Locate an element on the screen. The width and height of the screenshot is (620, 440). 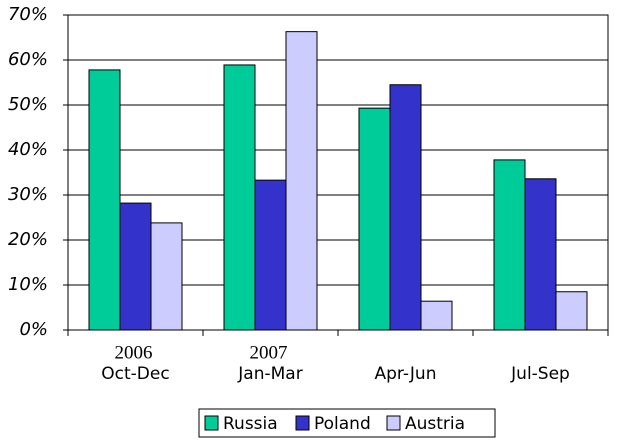
x-tick-label: Jul-Sep is located at coordinates (540, 374).